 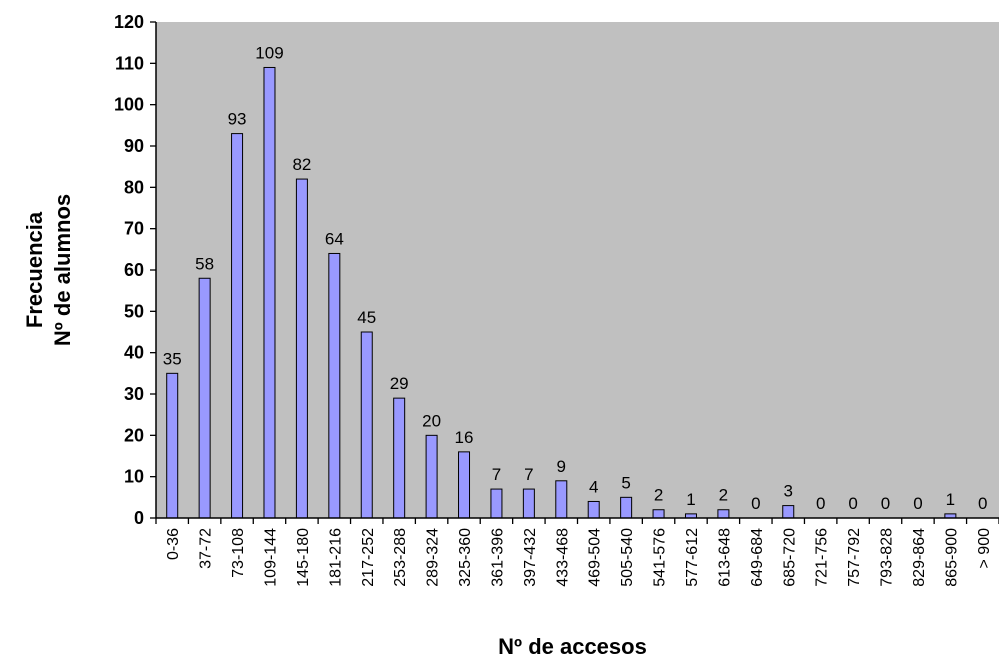 I want to click on x-tick-label: 181-216, so click(x=335, y=557).